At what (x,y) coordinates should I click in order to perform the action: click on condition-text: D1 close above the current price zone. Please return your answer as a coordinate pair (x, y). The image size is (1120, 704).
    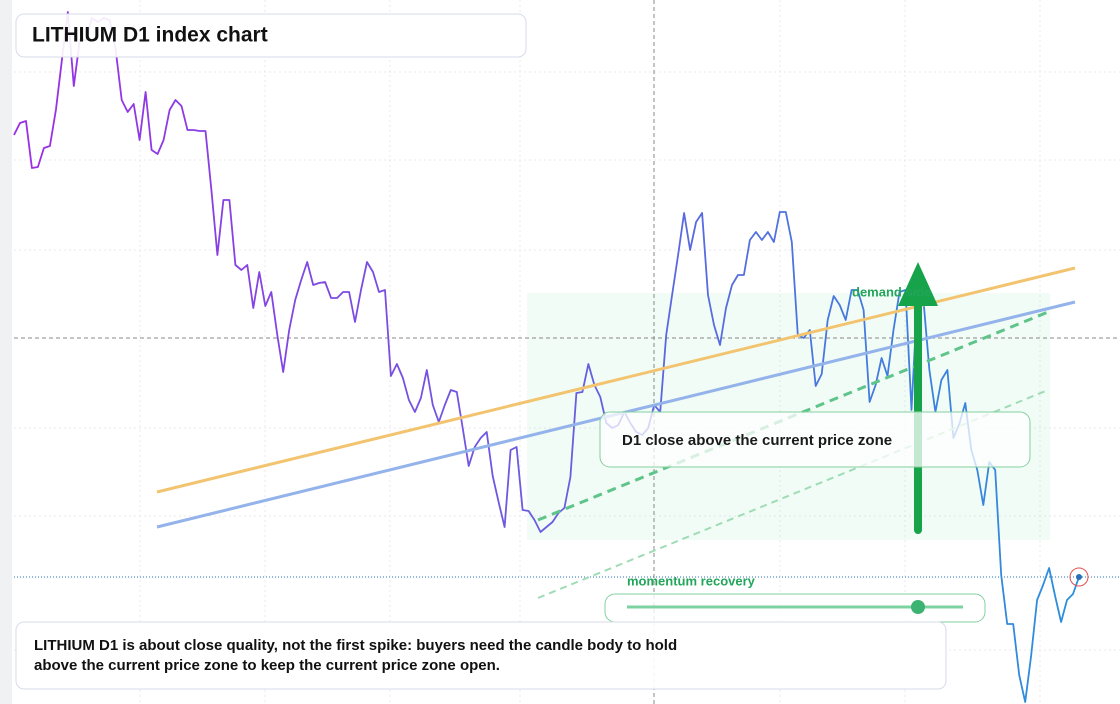
    Looking at the image, I should click on (757, 440).